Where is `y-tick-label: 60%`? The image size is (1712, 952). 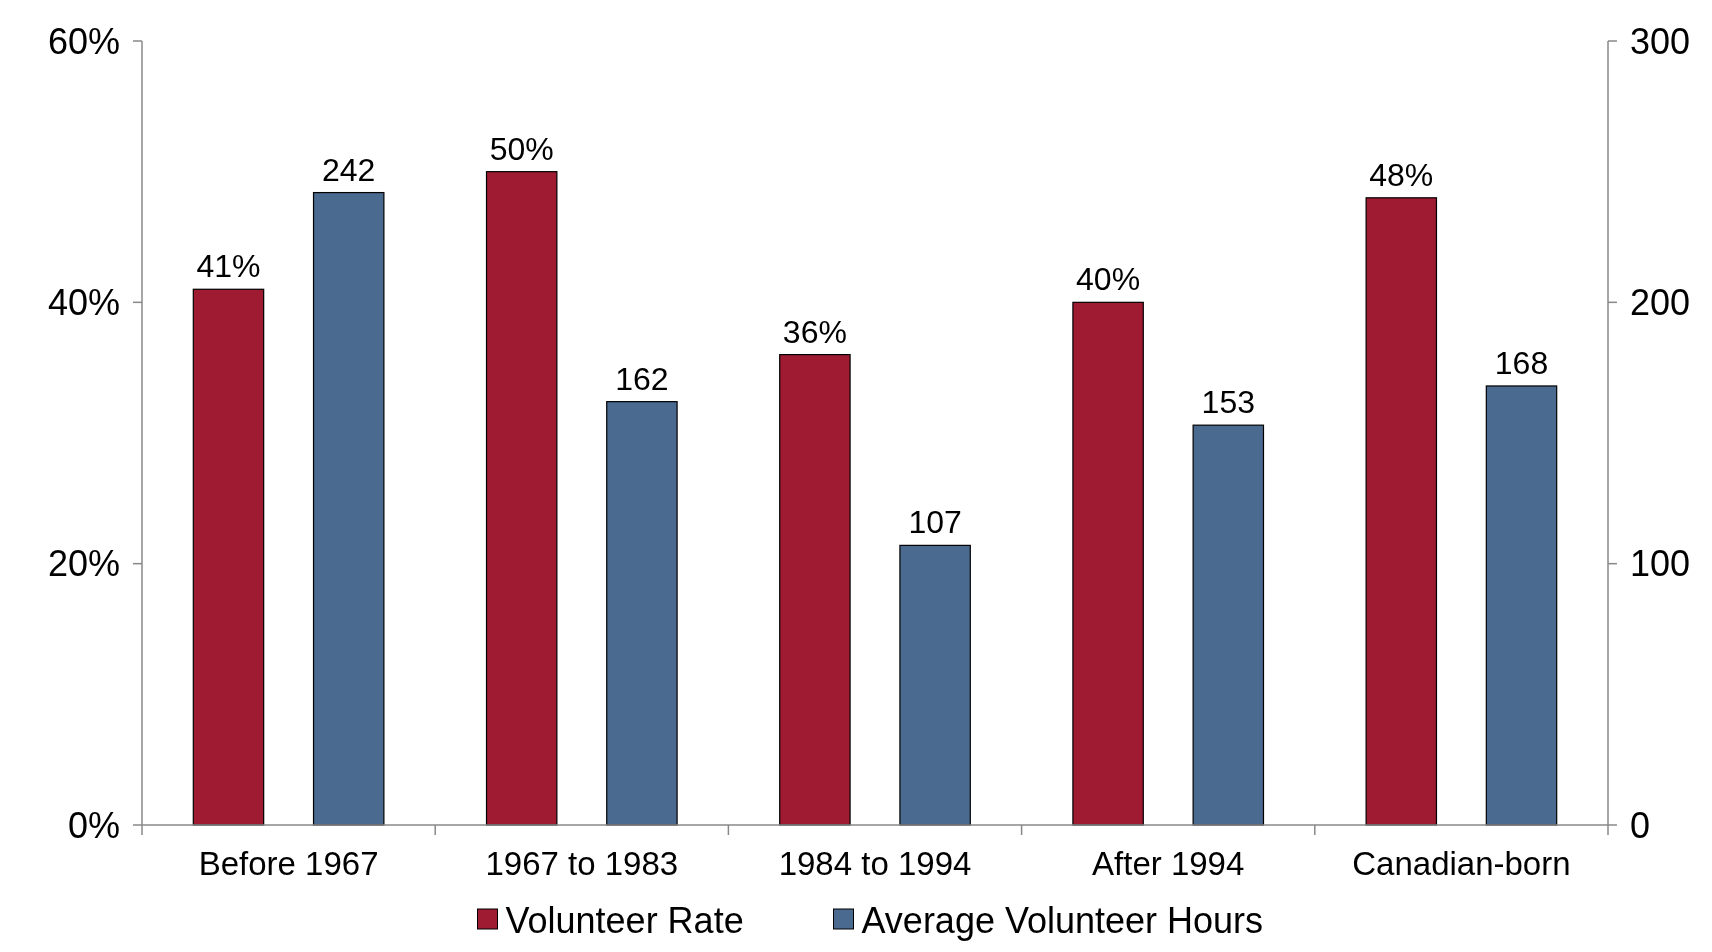
y-tick-label: 60% is located at coordinates (83, 41).